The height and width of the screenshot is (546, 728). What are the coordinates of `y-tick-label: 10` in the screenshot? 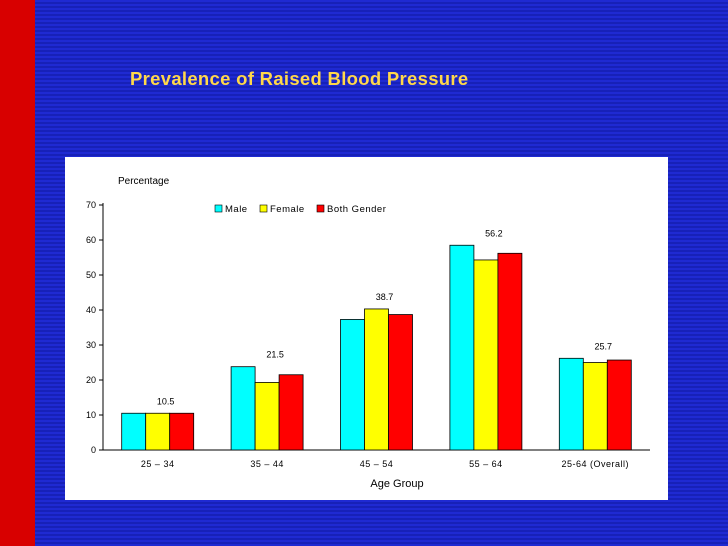 It's located at (91, 415).